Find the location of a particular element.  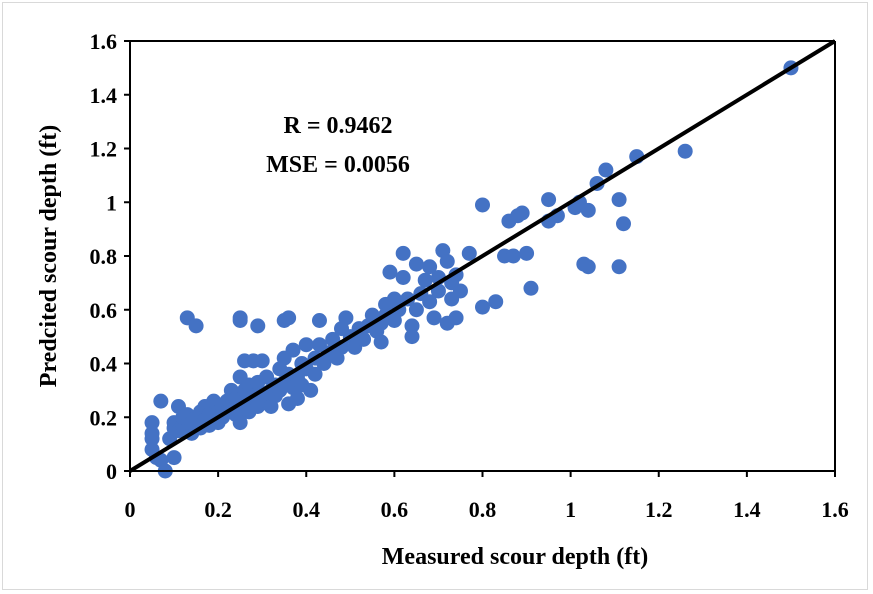

x-tick-label: 0 is located at coordinates (130, 509).